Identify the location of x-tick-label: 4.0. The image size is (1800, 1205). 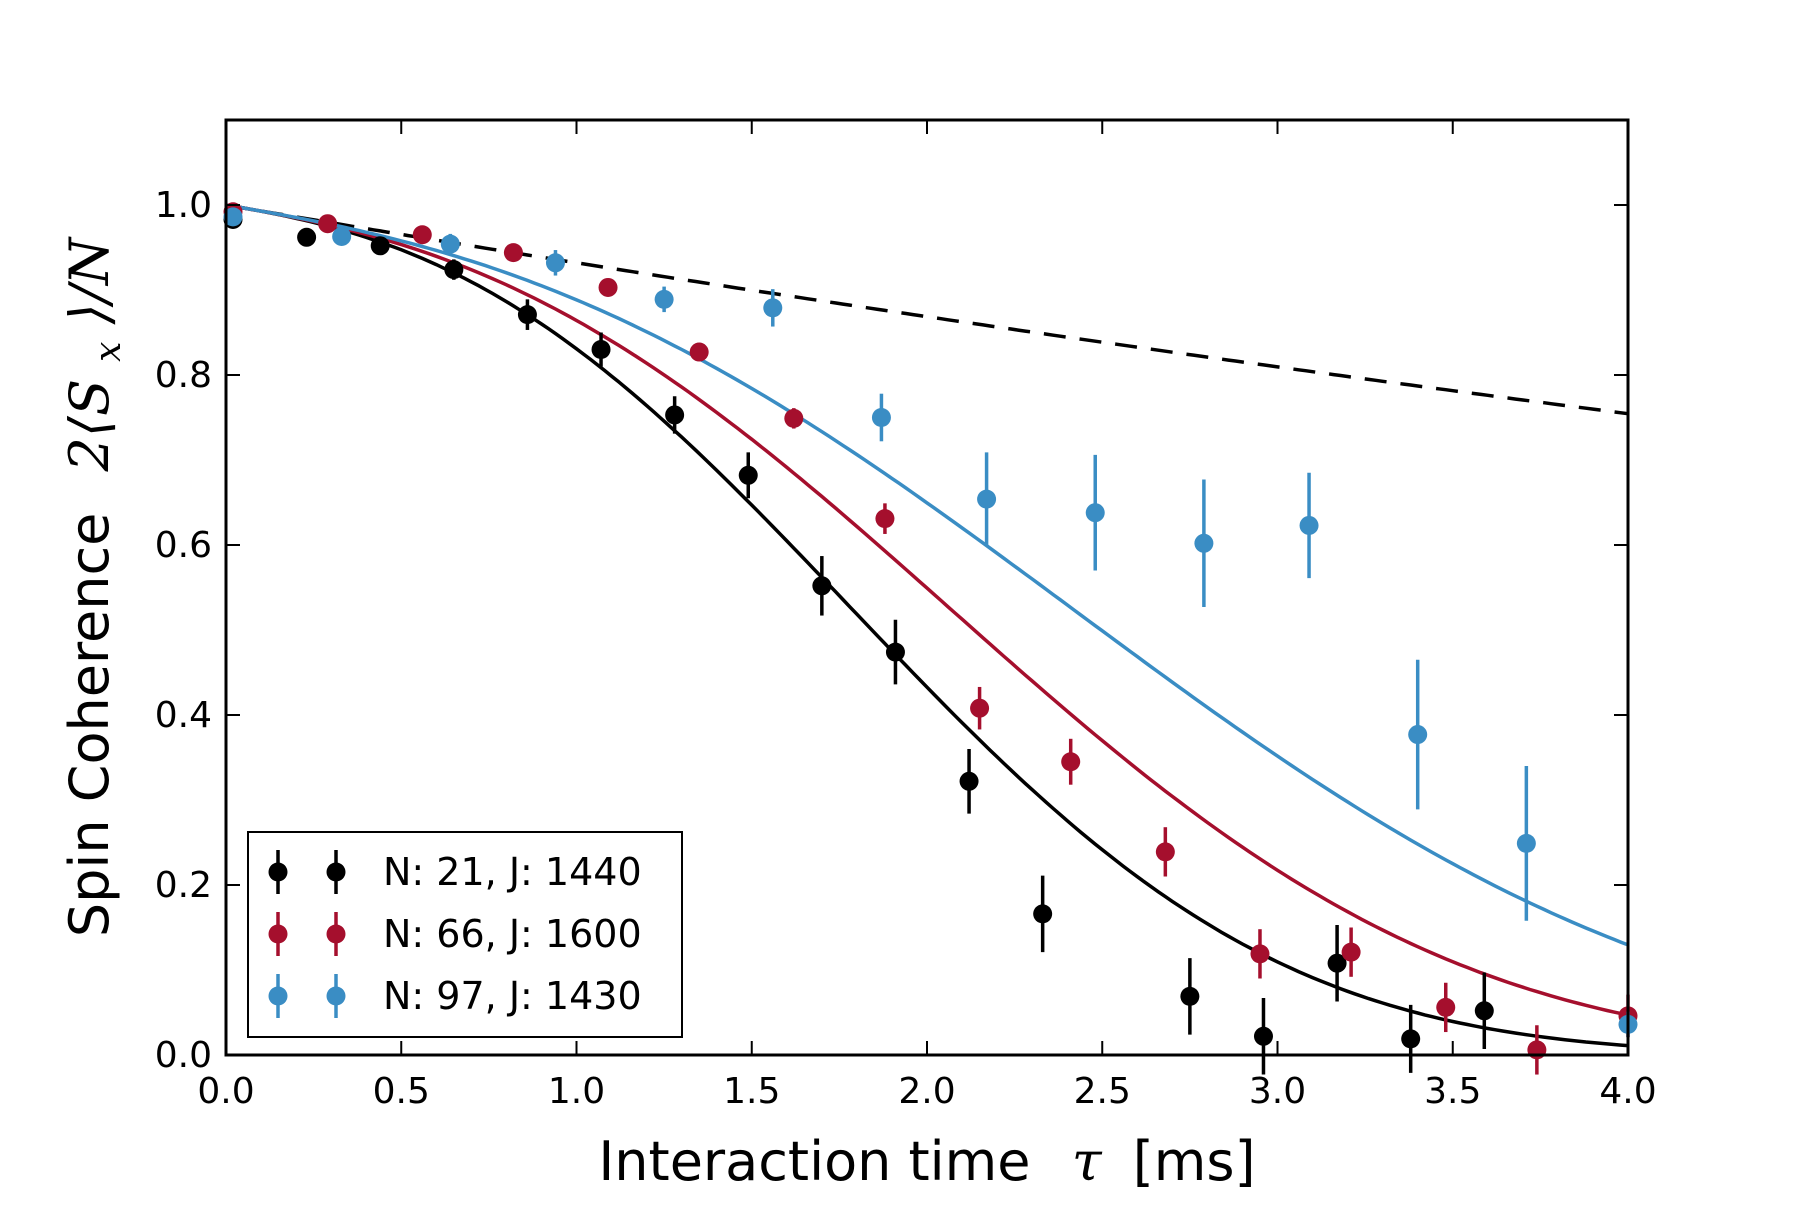
(1627, 1091).